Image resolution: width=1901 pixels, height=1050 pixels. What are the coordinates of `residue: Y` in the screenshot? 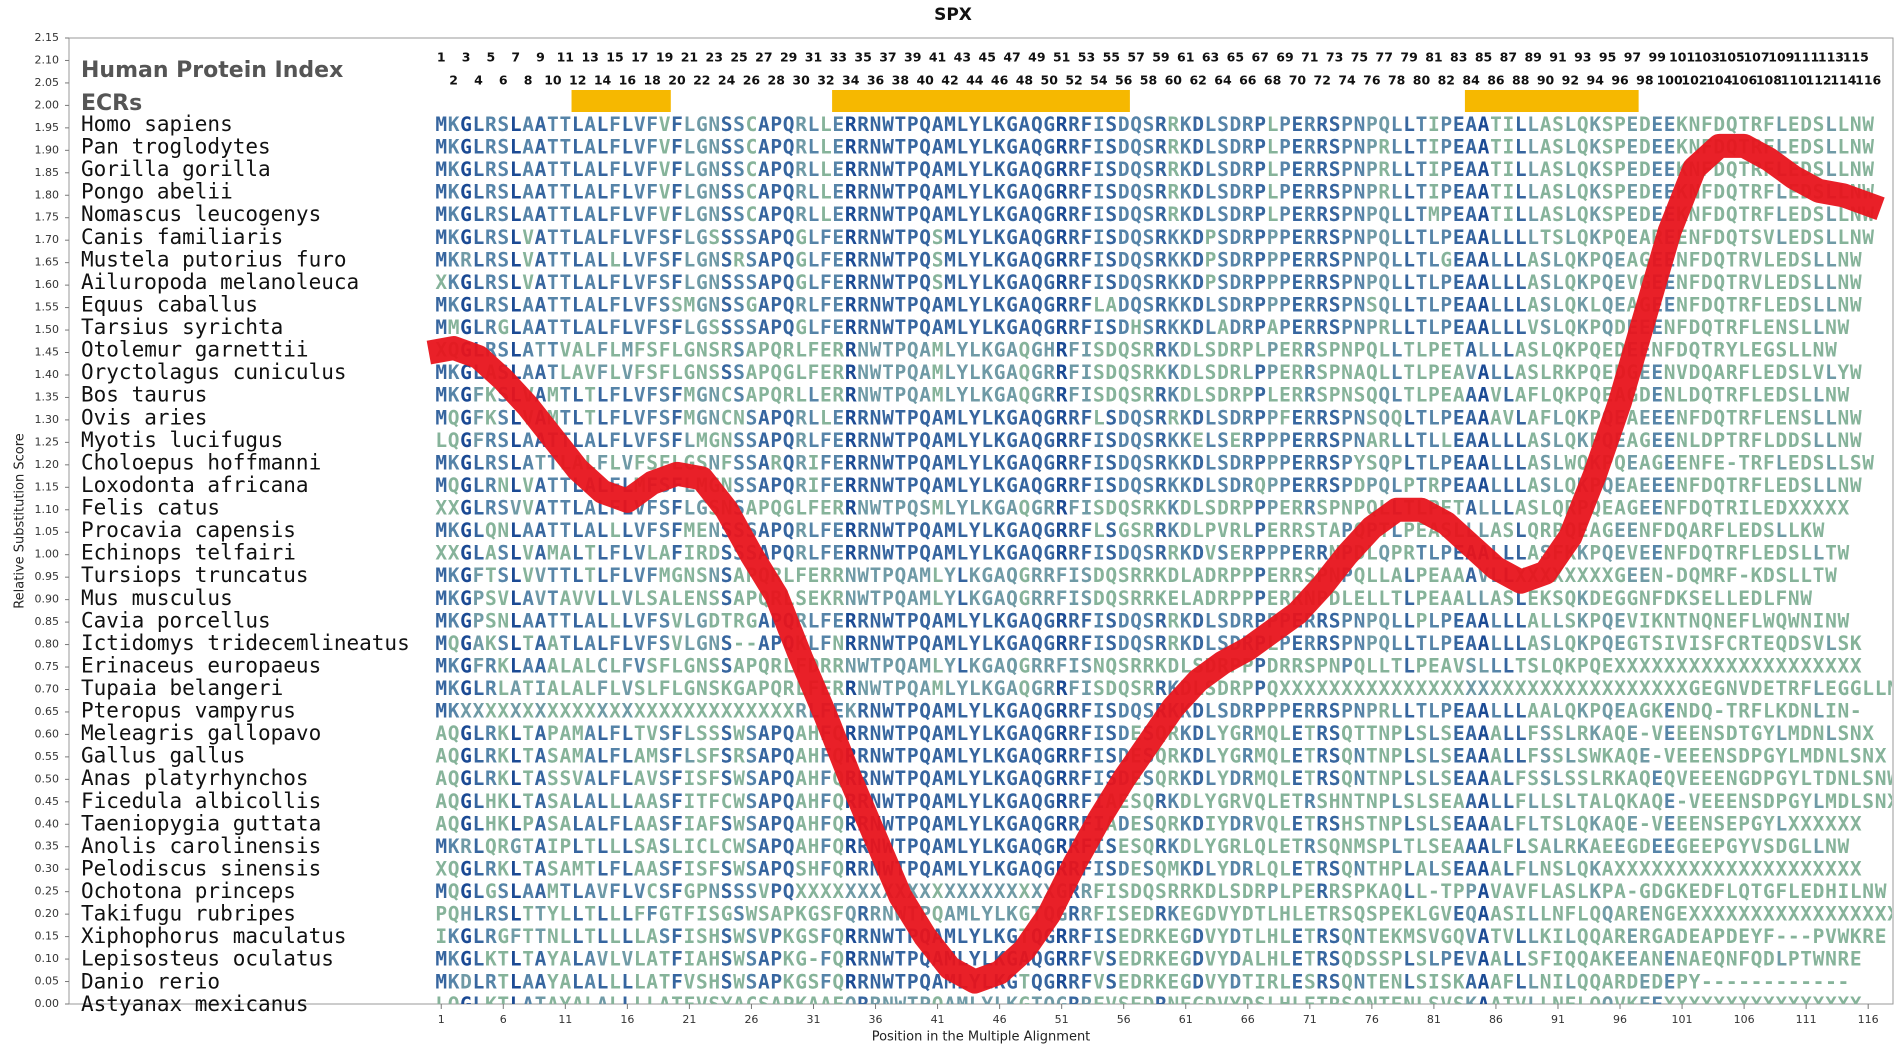 It's located at (975, 214).